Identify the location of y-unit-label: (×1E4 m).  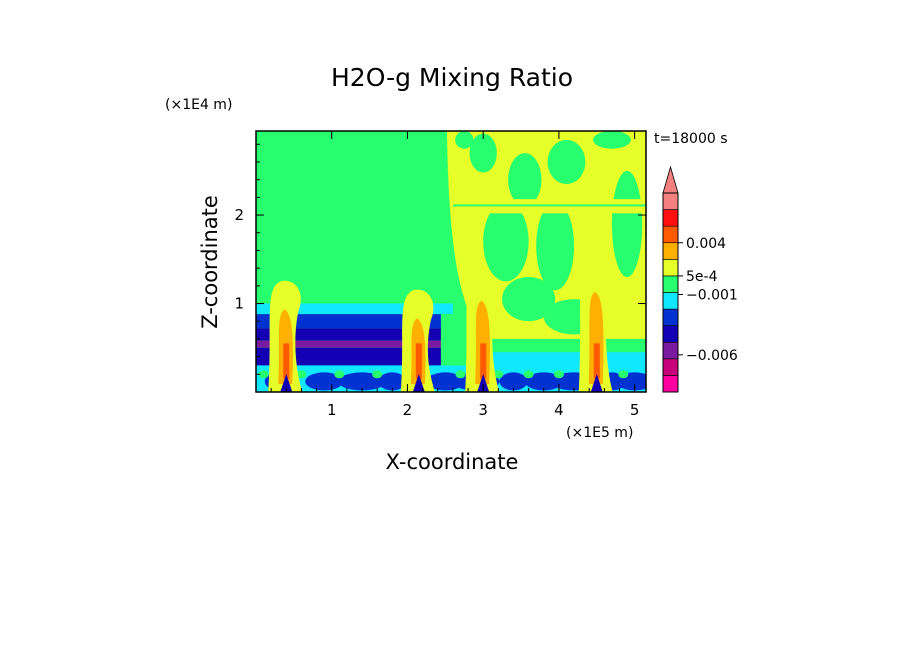
(198, 105).